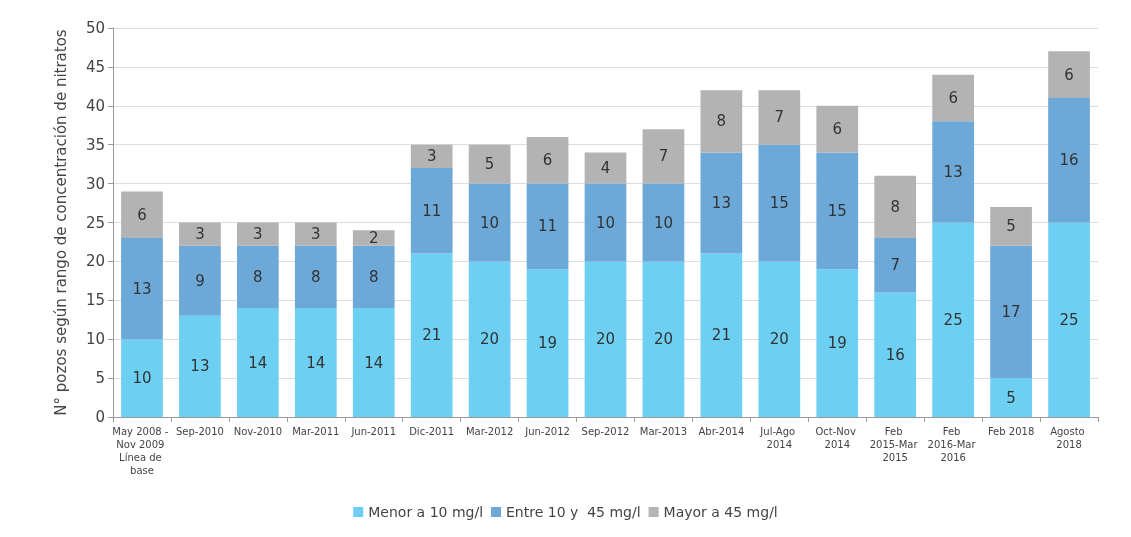  Describe the element at coordinates (605, 431) in the screenshot. I see `x-tick-label: Sep-2012` at that location.